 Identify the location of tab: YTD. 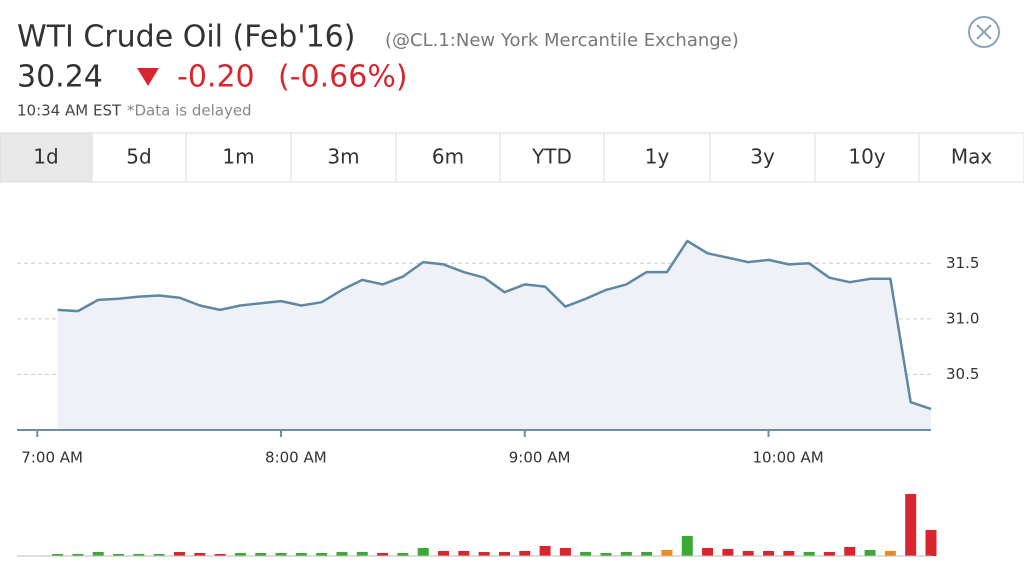
(552, 157).